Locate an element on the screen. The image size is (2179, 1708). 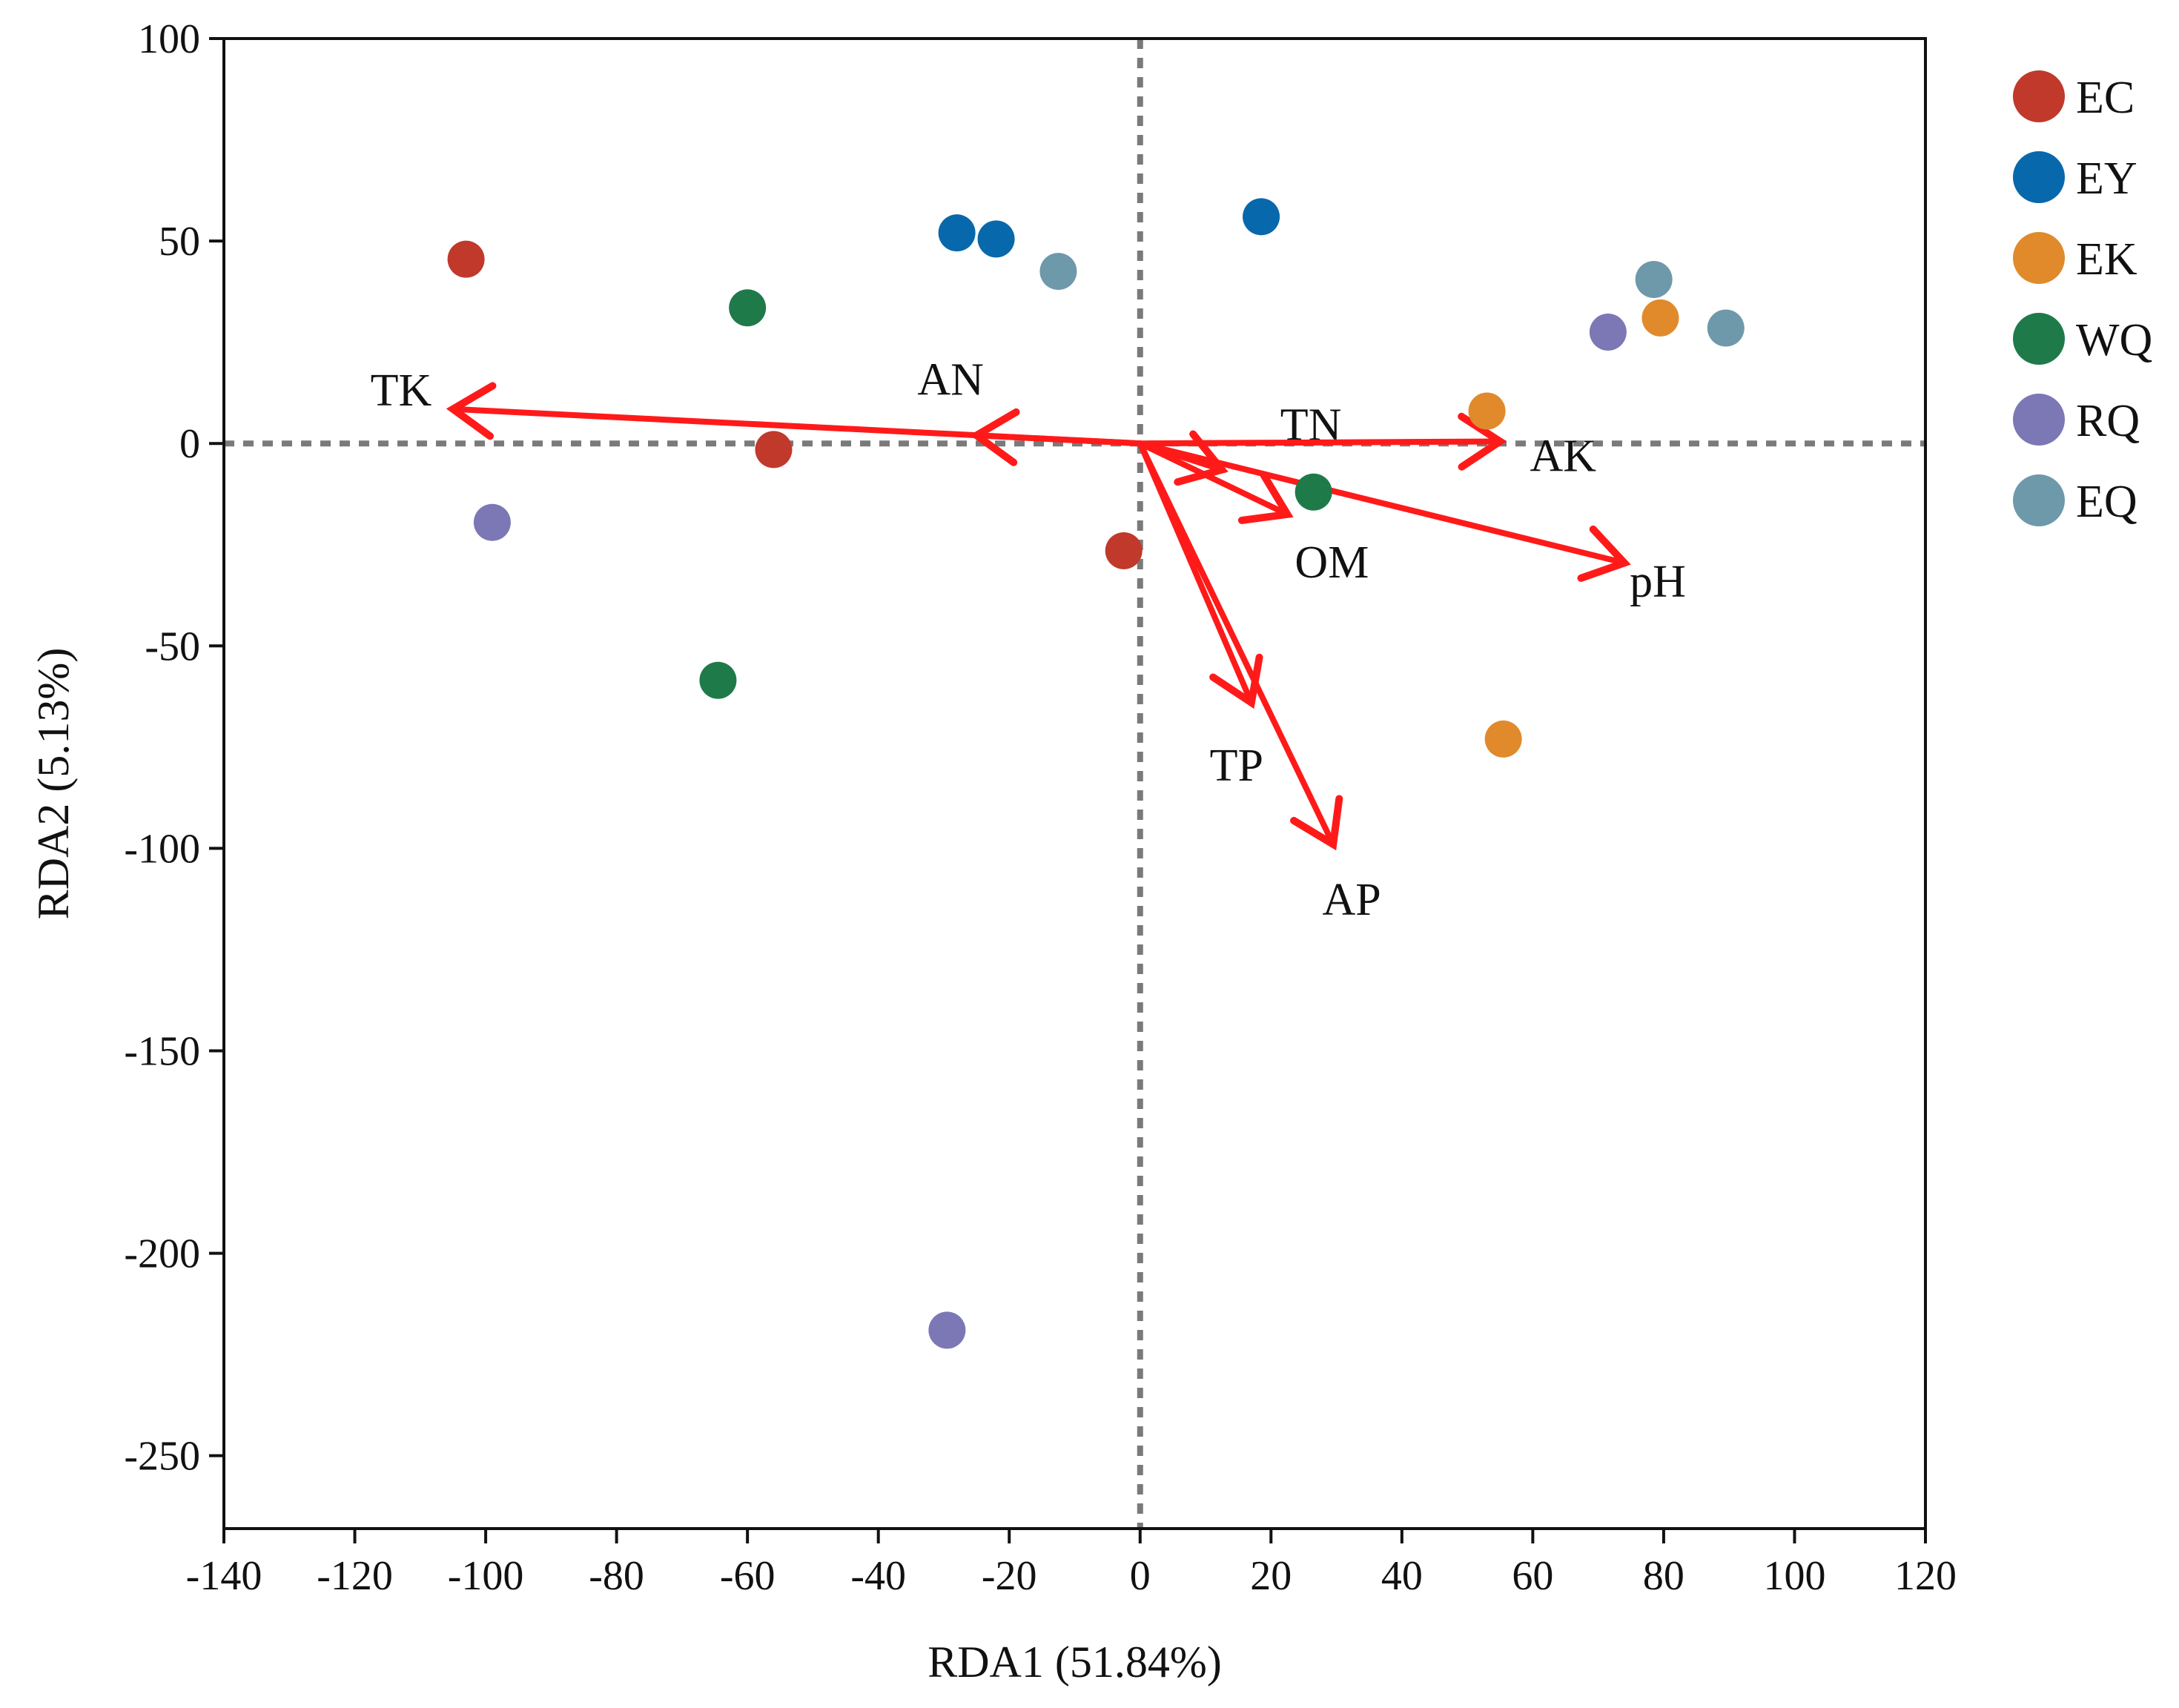
y-tick-label: -250 is located at coordinates (162, 1457).